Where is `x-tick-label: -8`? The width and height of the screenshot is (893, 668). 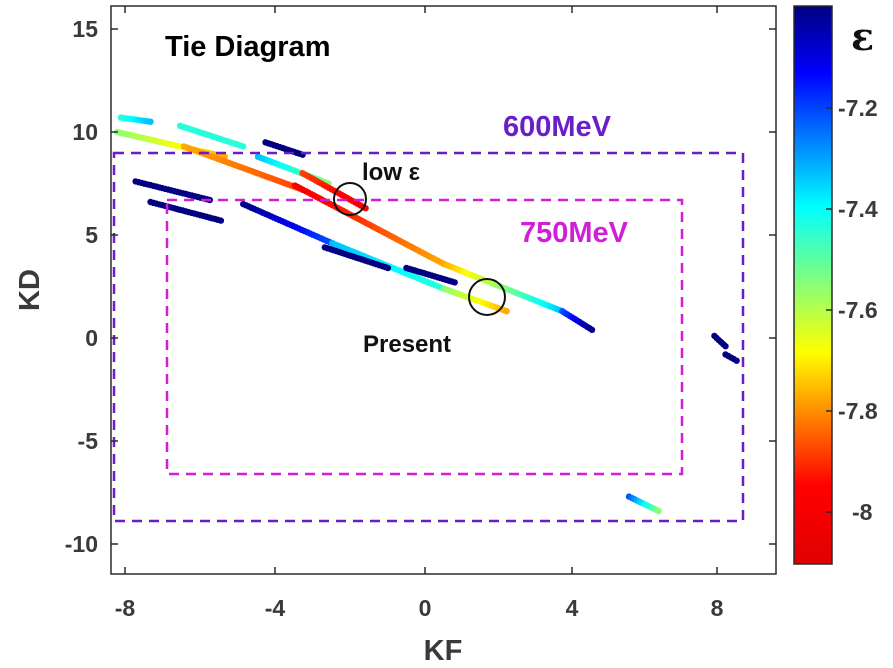
x-tick-label: -8 is located at coordinates (125, 608).